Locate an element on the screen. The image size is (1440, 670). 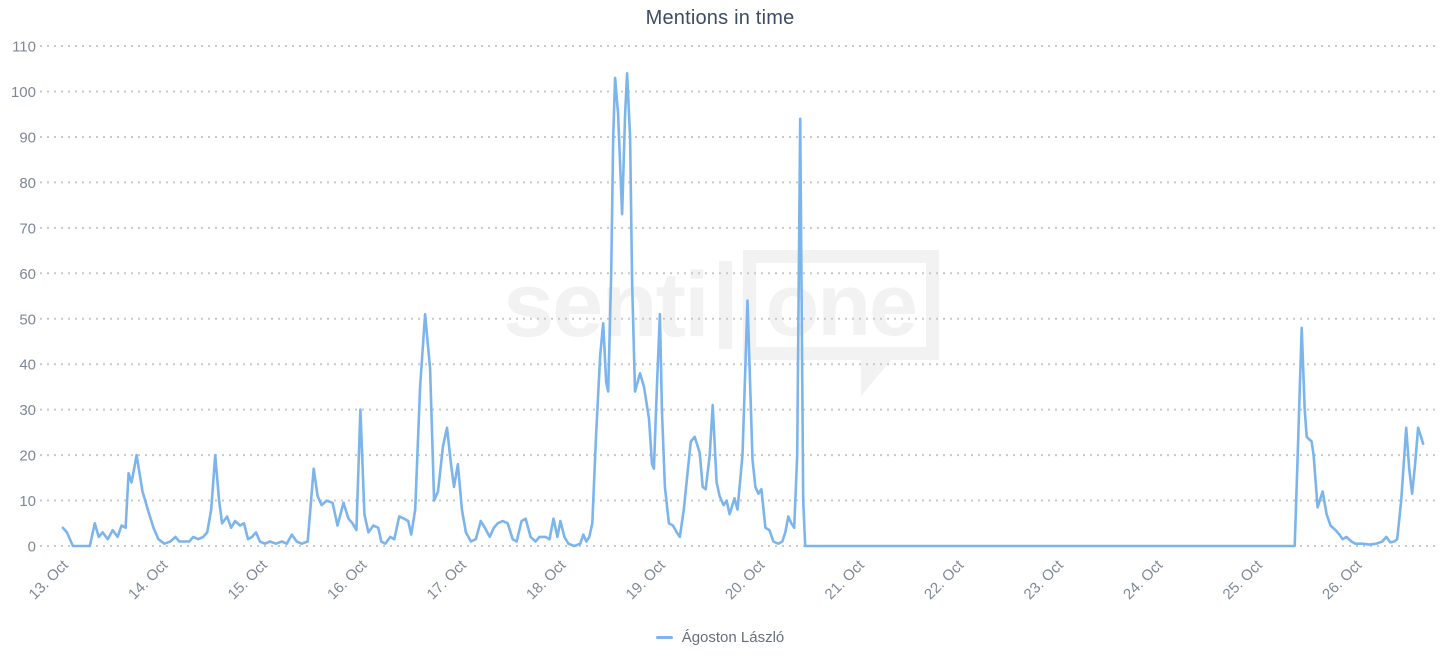
legend-label: Ágoston László is located at coordinates (733, 637).